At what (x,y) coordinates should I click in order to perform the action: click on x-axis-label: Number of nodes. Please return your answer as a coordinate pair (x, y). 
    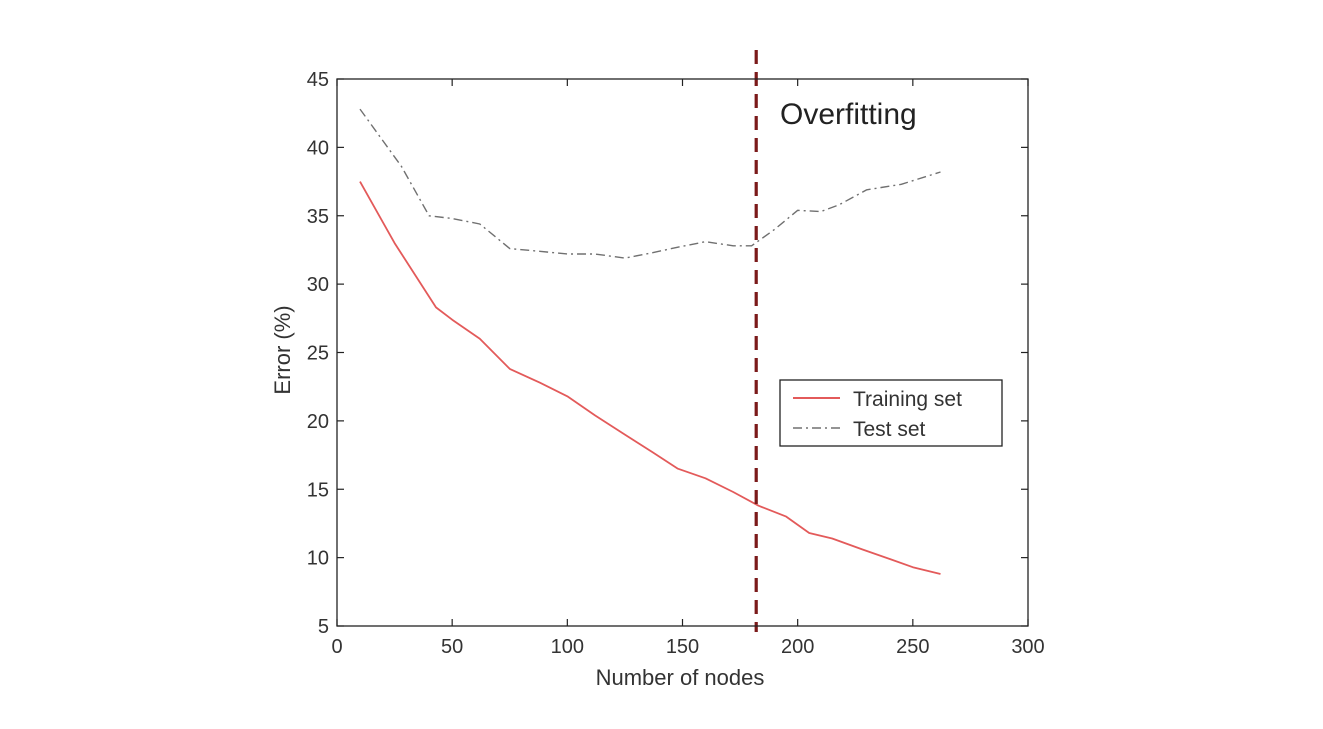
    Looking at the image, I should click on (680, 677).